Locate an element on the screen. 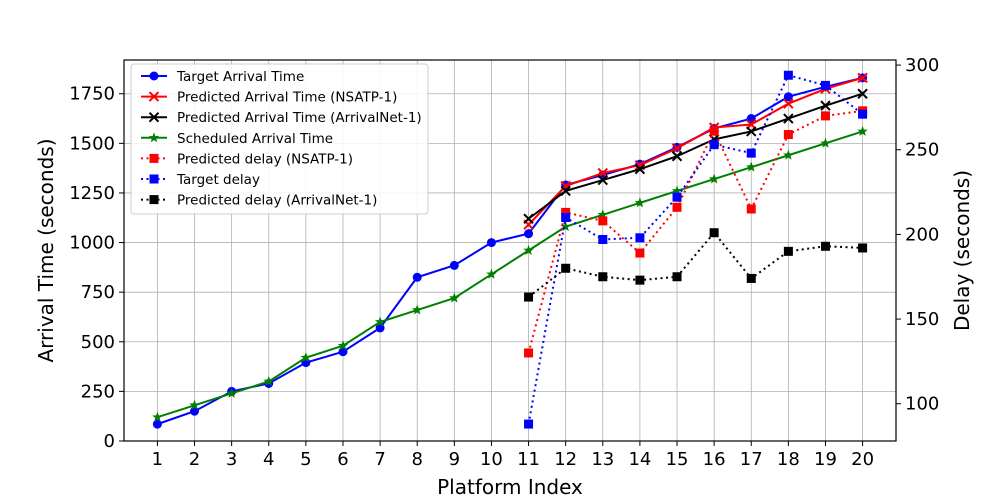 This screenshot has height=498, width=997. x-tick-label: 16 is located at coordinates (714, 459).